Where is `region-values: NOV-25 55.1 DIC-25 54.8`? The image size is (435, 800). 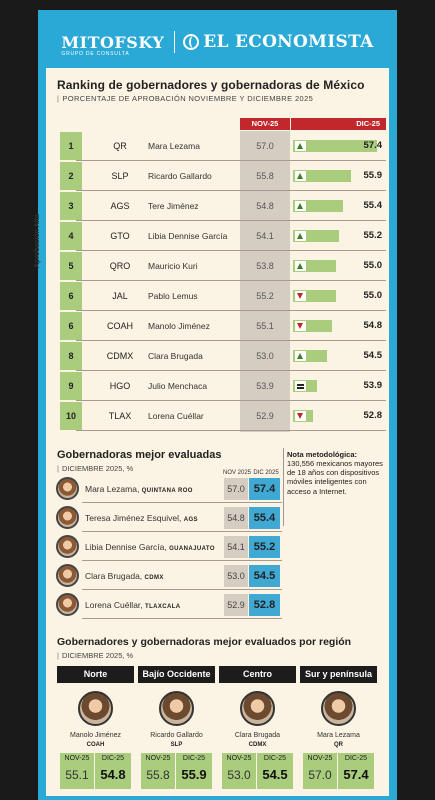
region-values: NOV-25 55.1 DIC-25 54.8 is located at coordinates (95, 771).